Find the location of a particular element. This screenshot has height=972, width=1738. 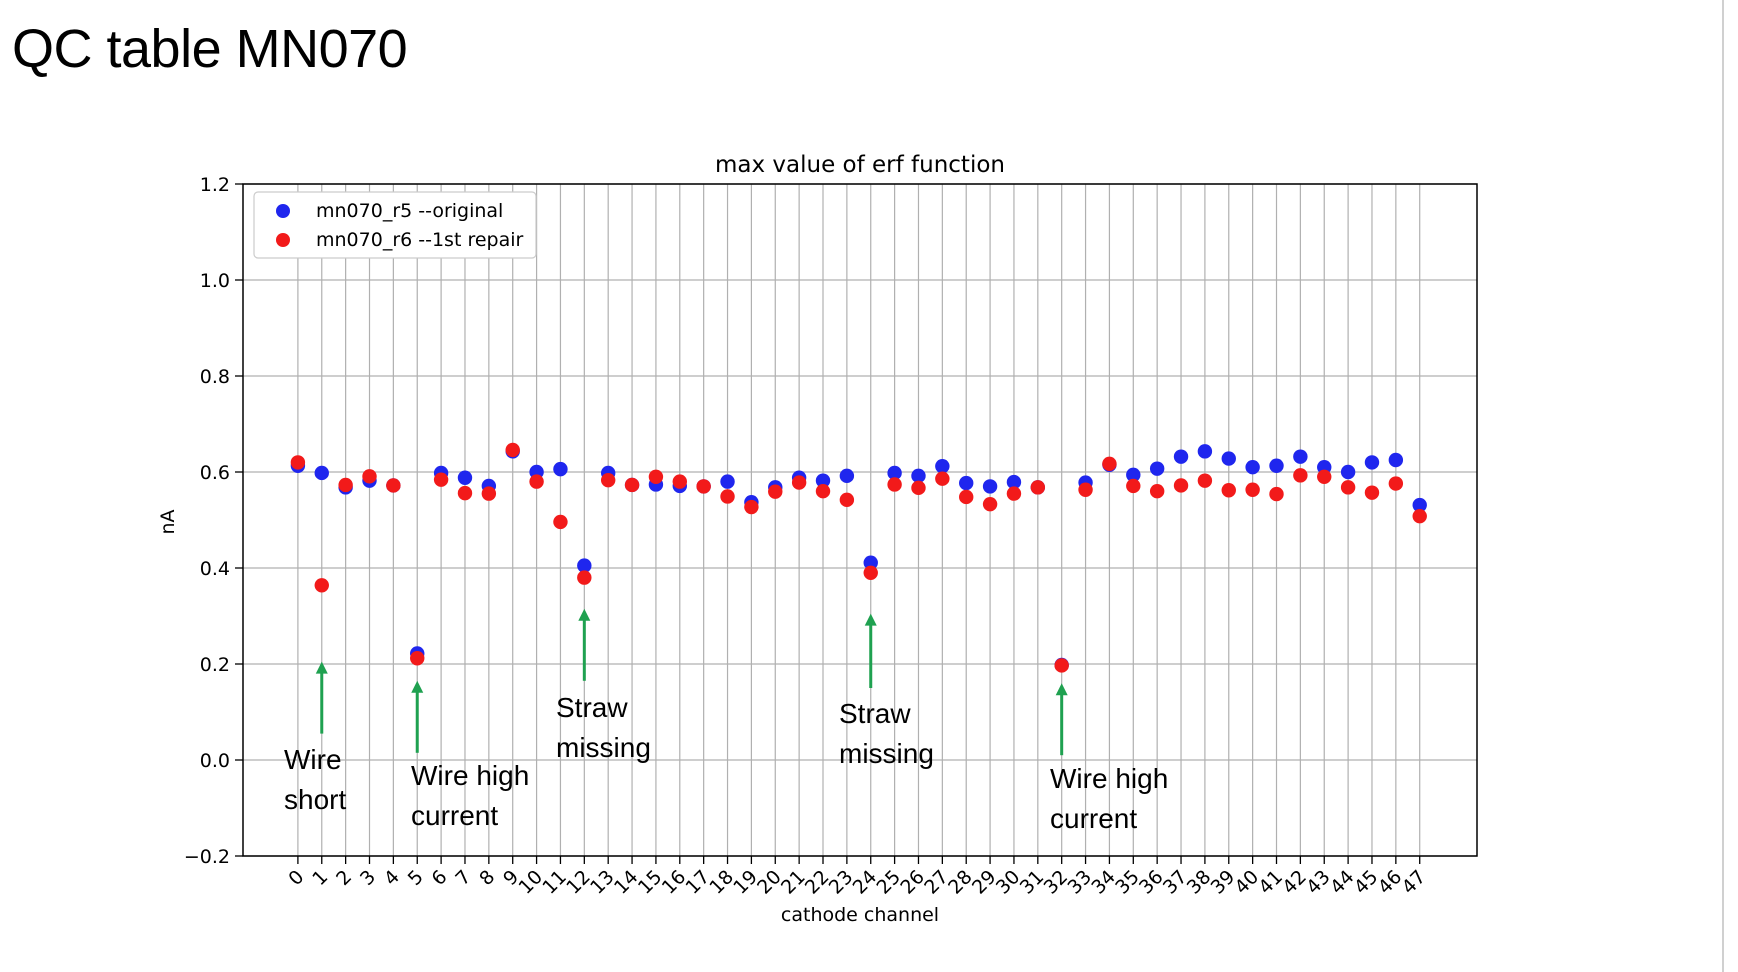

y-axis-ticks: −0.2 0.0 0.2 0.4 0.6 0.8 1.0 1.2 is located at coordinates (213, 521).